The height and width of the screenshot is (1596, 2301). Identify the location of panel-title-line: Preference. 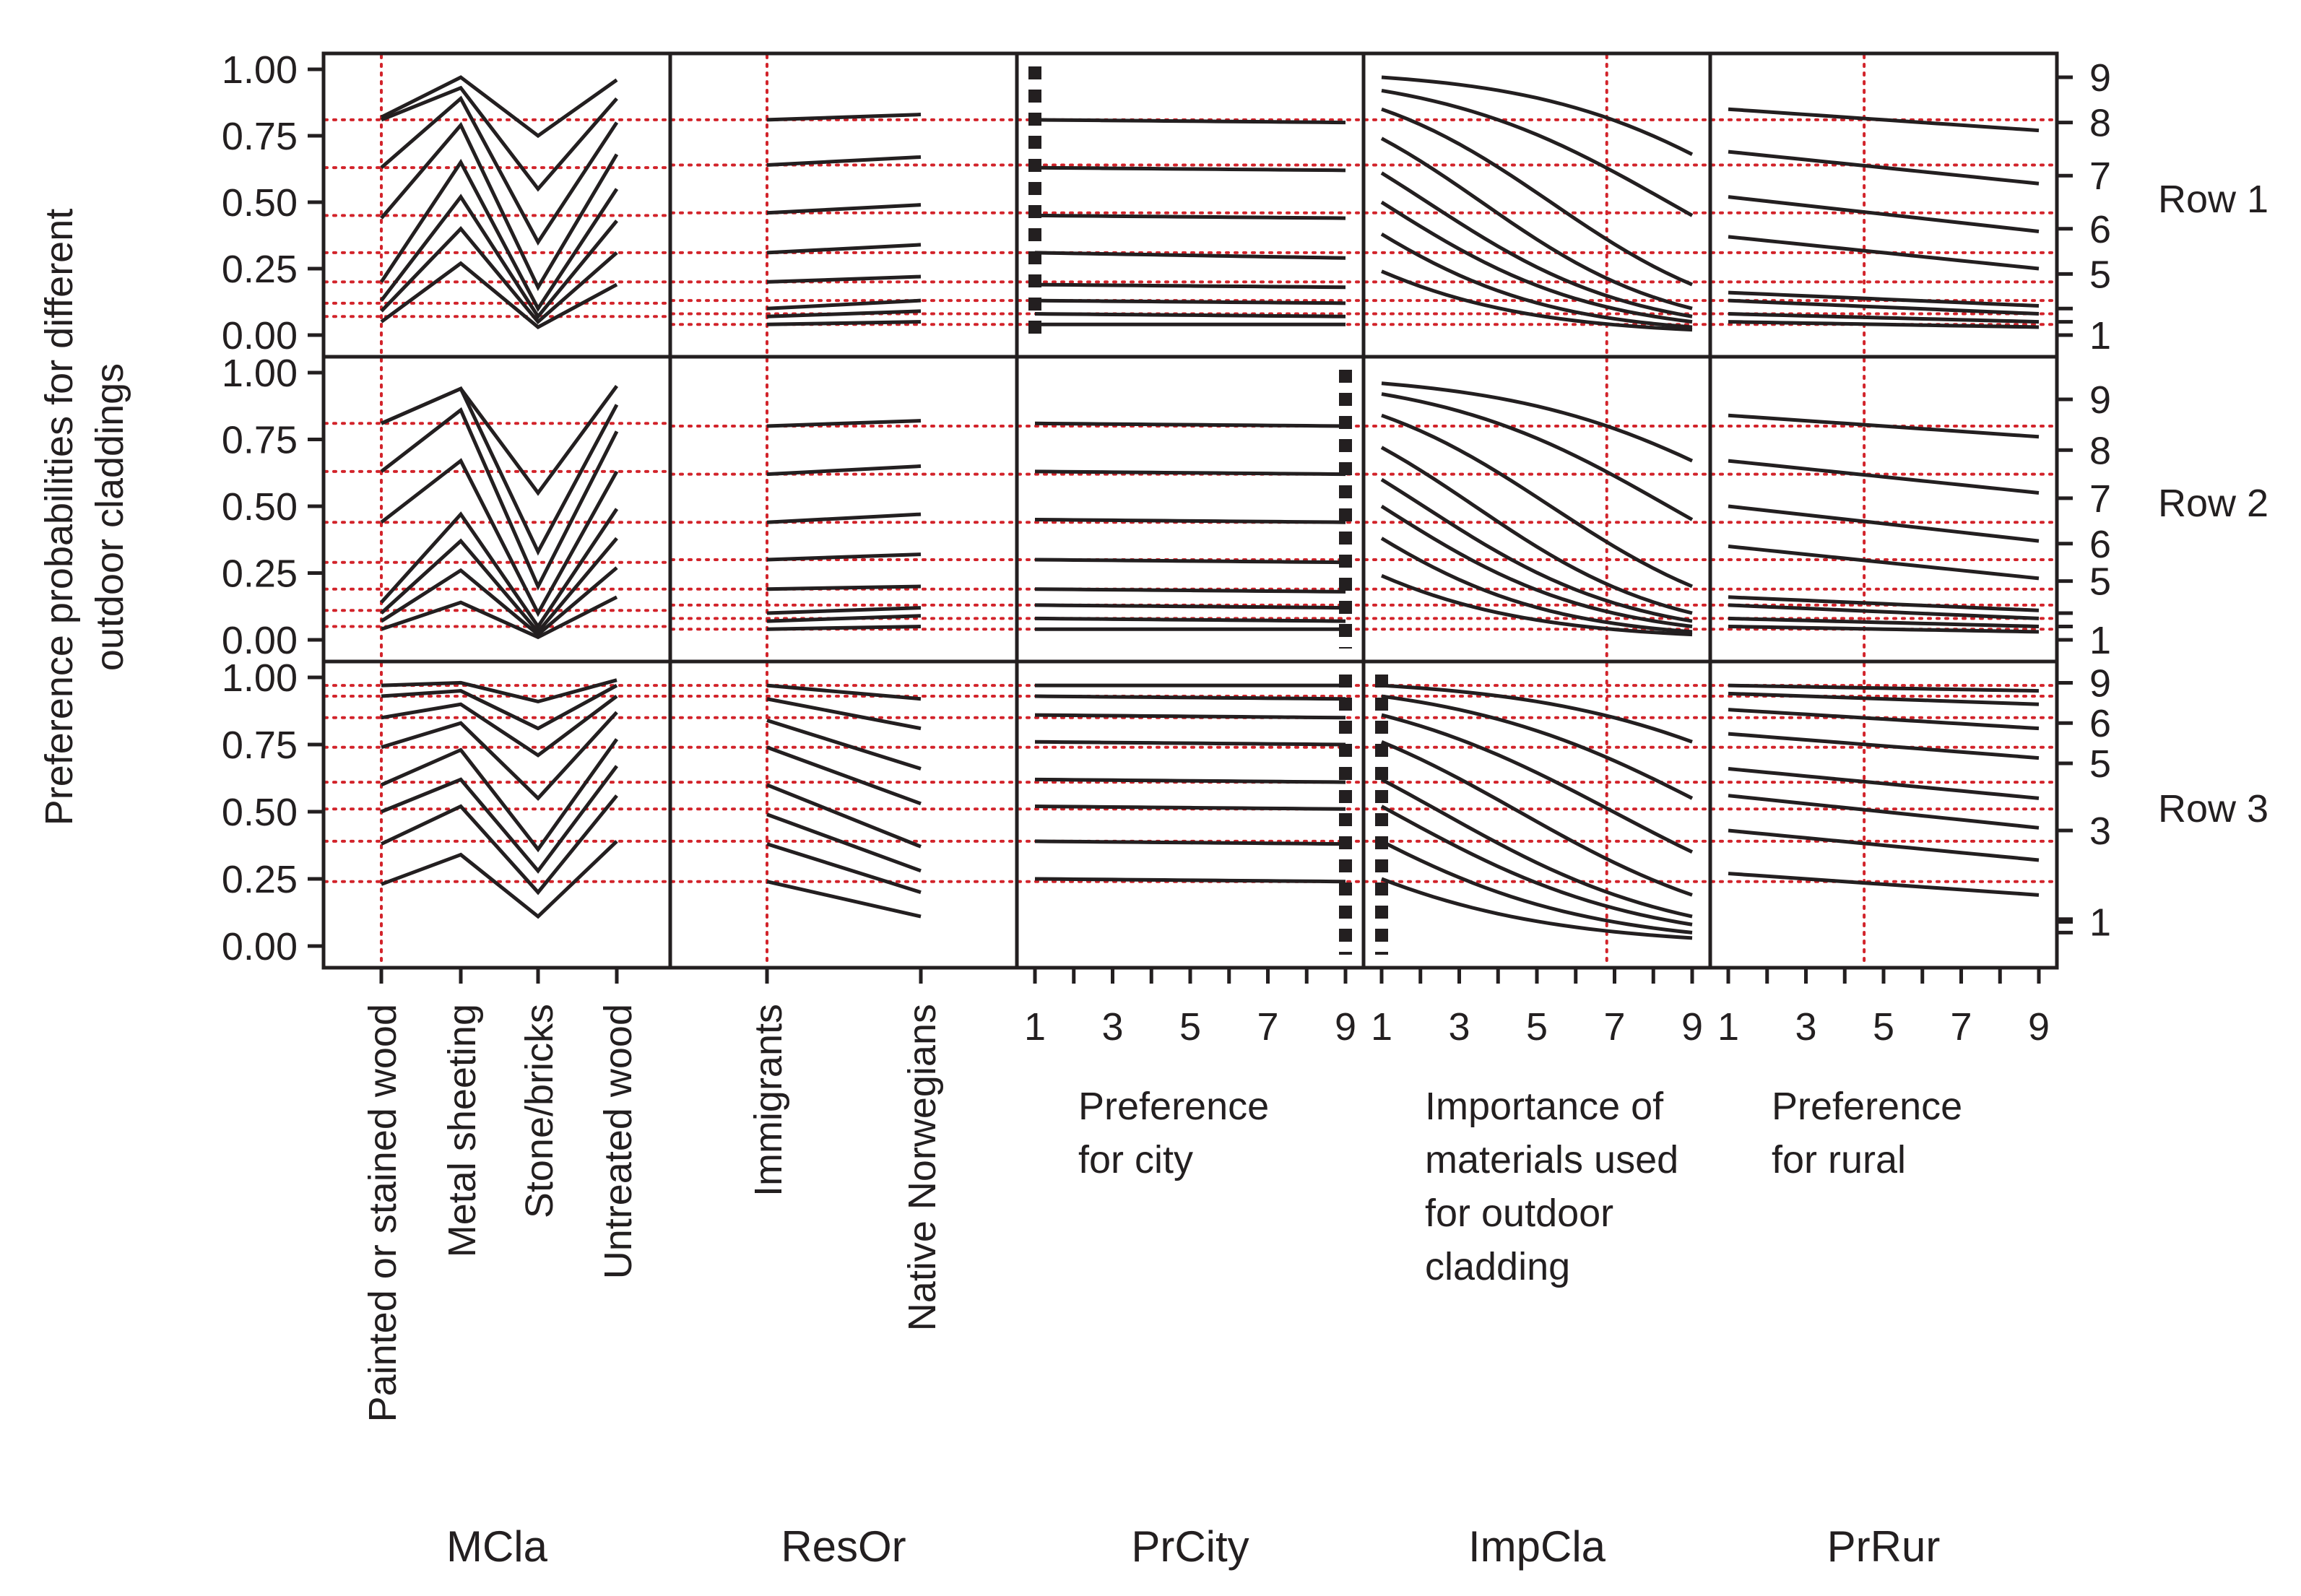
(1867, 1106).